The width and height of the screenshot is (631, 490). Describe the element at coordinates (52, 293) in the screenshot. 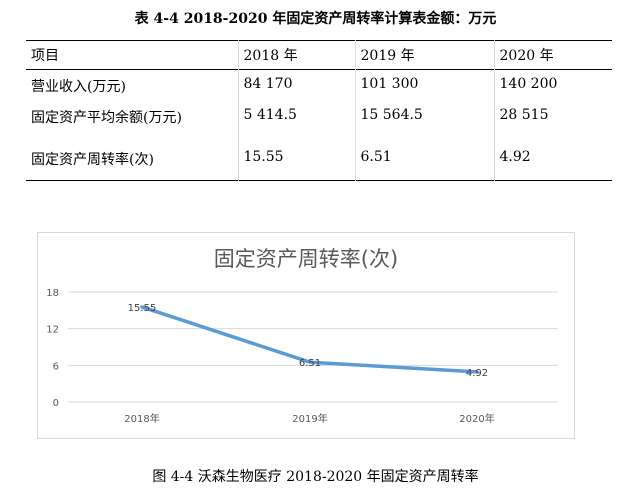

I see `y-tick-label: 18` at that location.